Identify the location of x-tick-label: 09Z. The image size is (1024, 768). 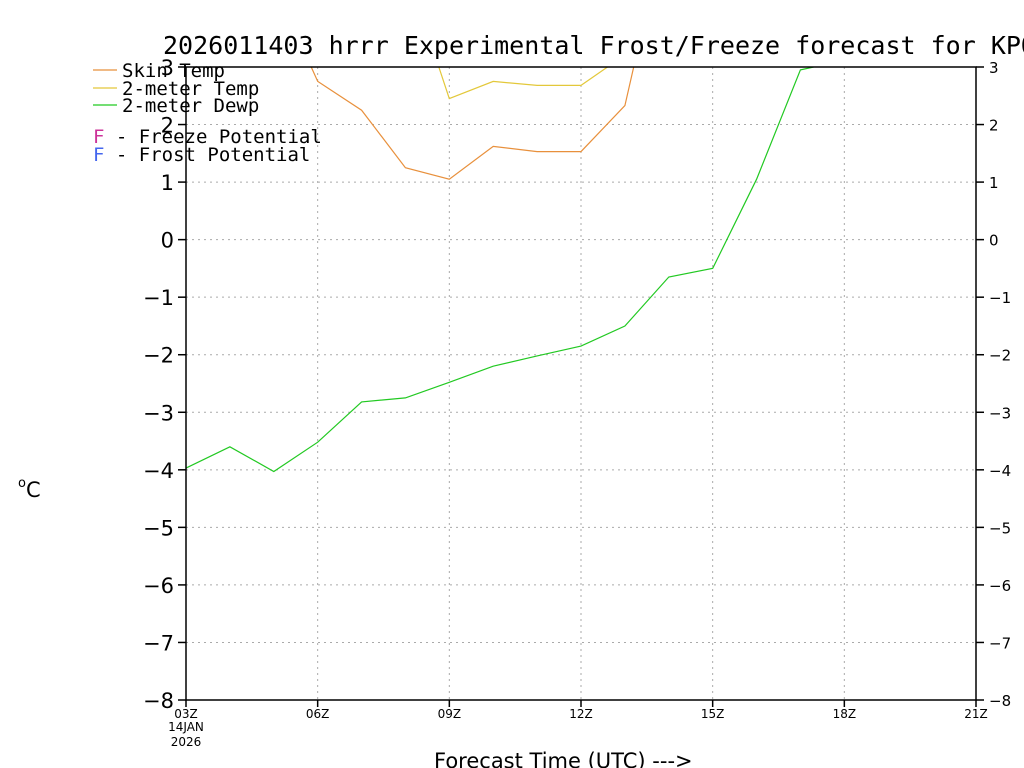
(450, 714).